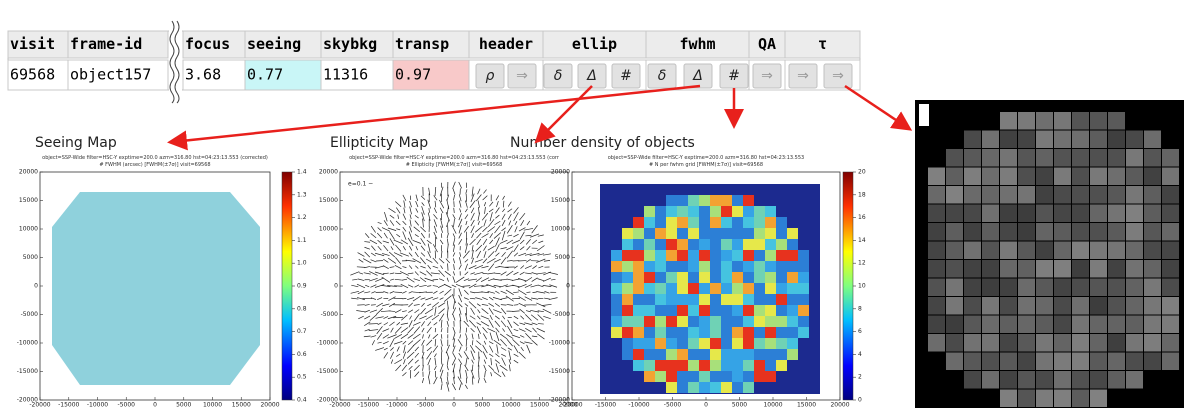 The image size is (1184, 408). What do you see at coordinates (568, 286) in the screenshot?
I see `y-tick-label: 0` at bounding box center [568, 286].